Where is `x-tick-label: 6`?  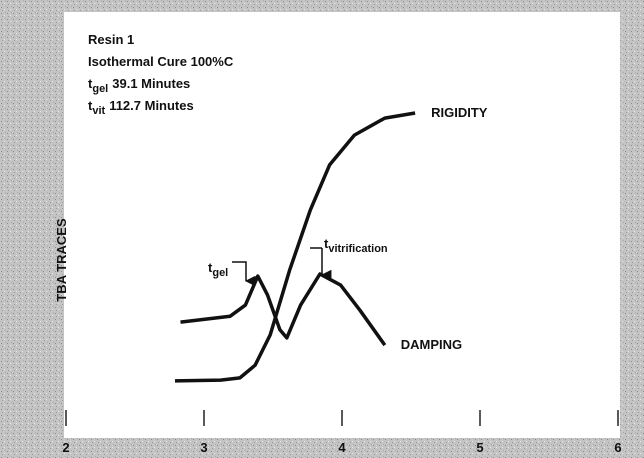 x-tick-label: 6 is located at coordinates (617, 447).